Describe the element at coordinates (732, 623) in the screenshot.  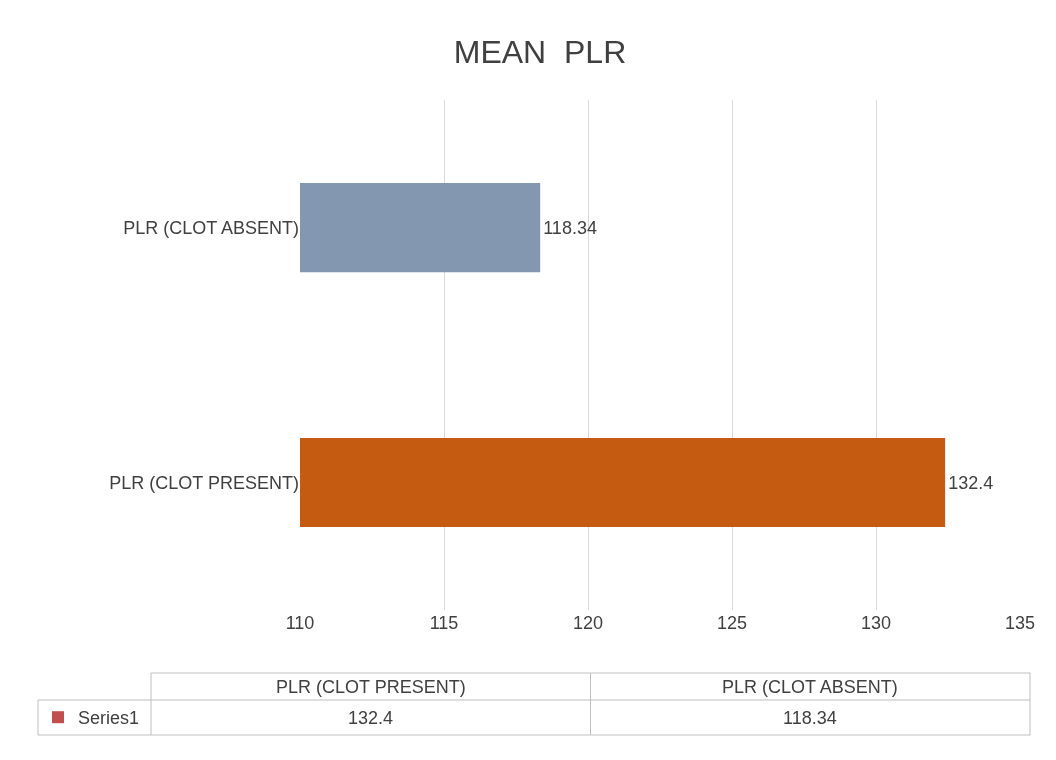
I see `x-tick-label: 125` at that location.